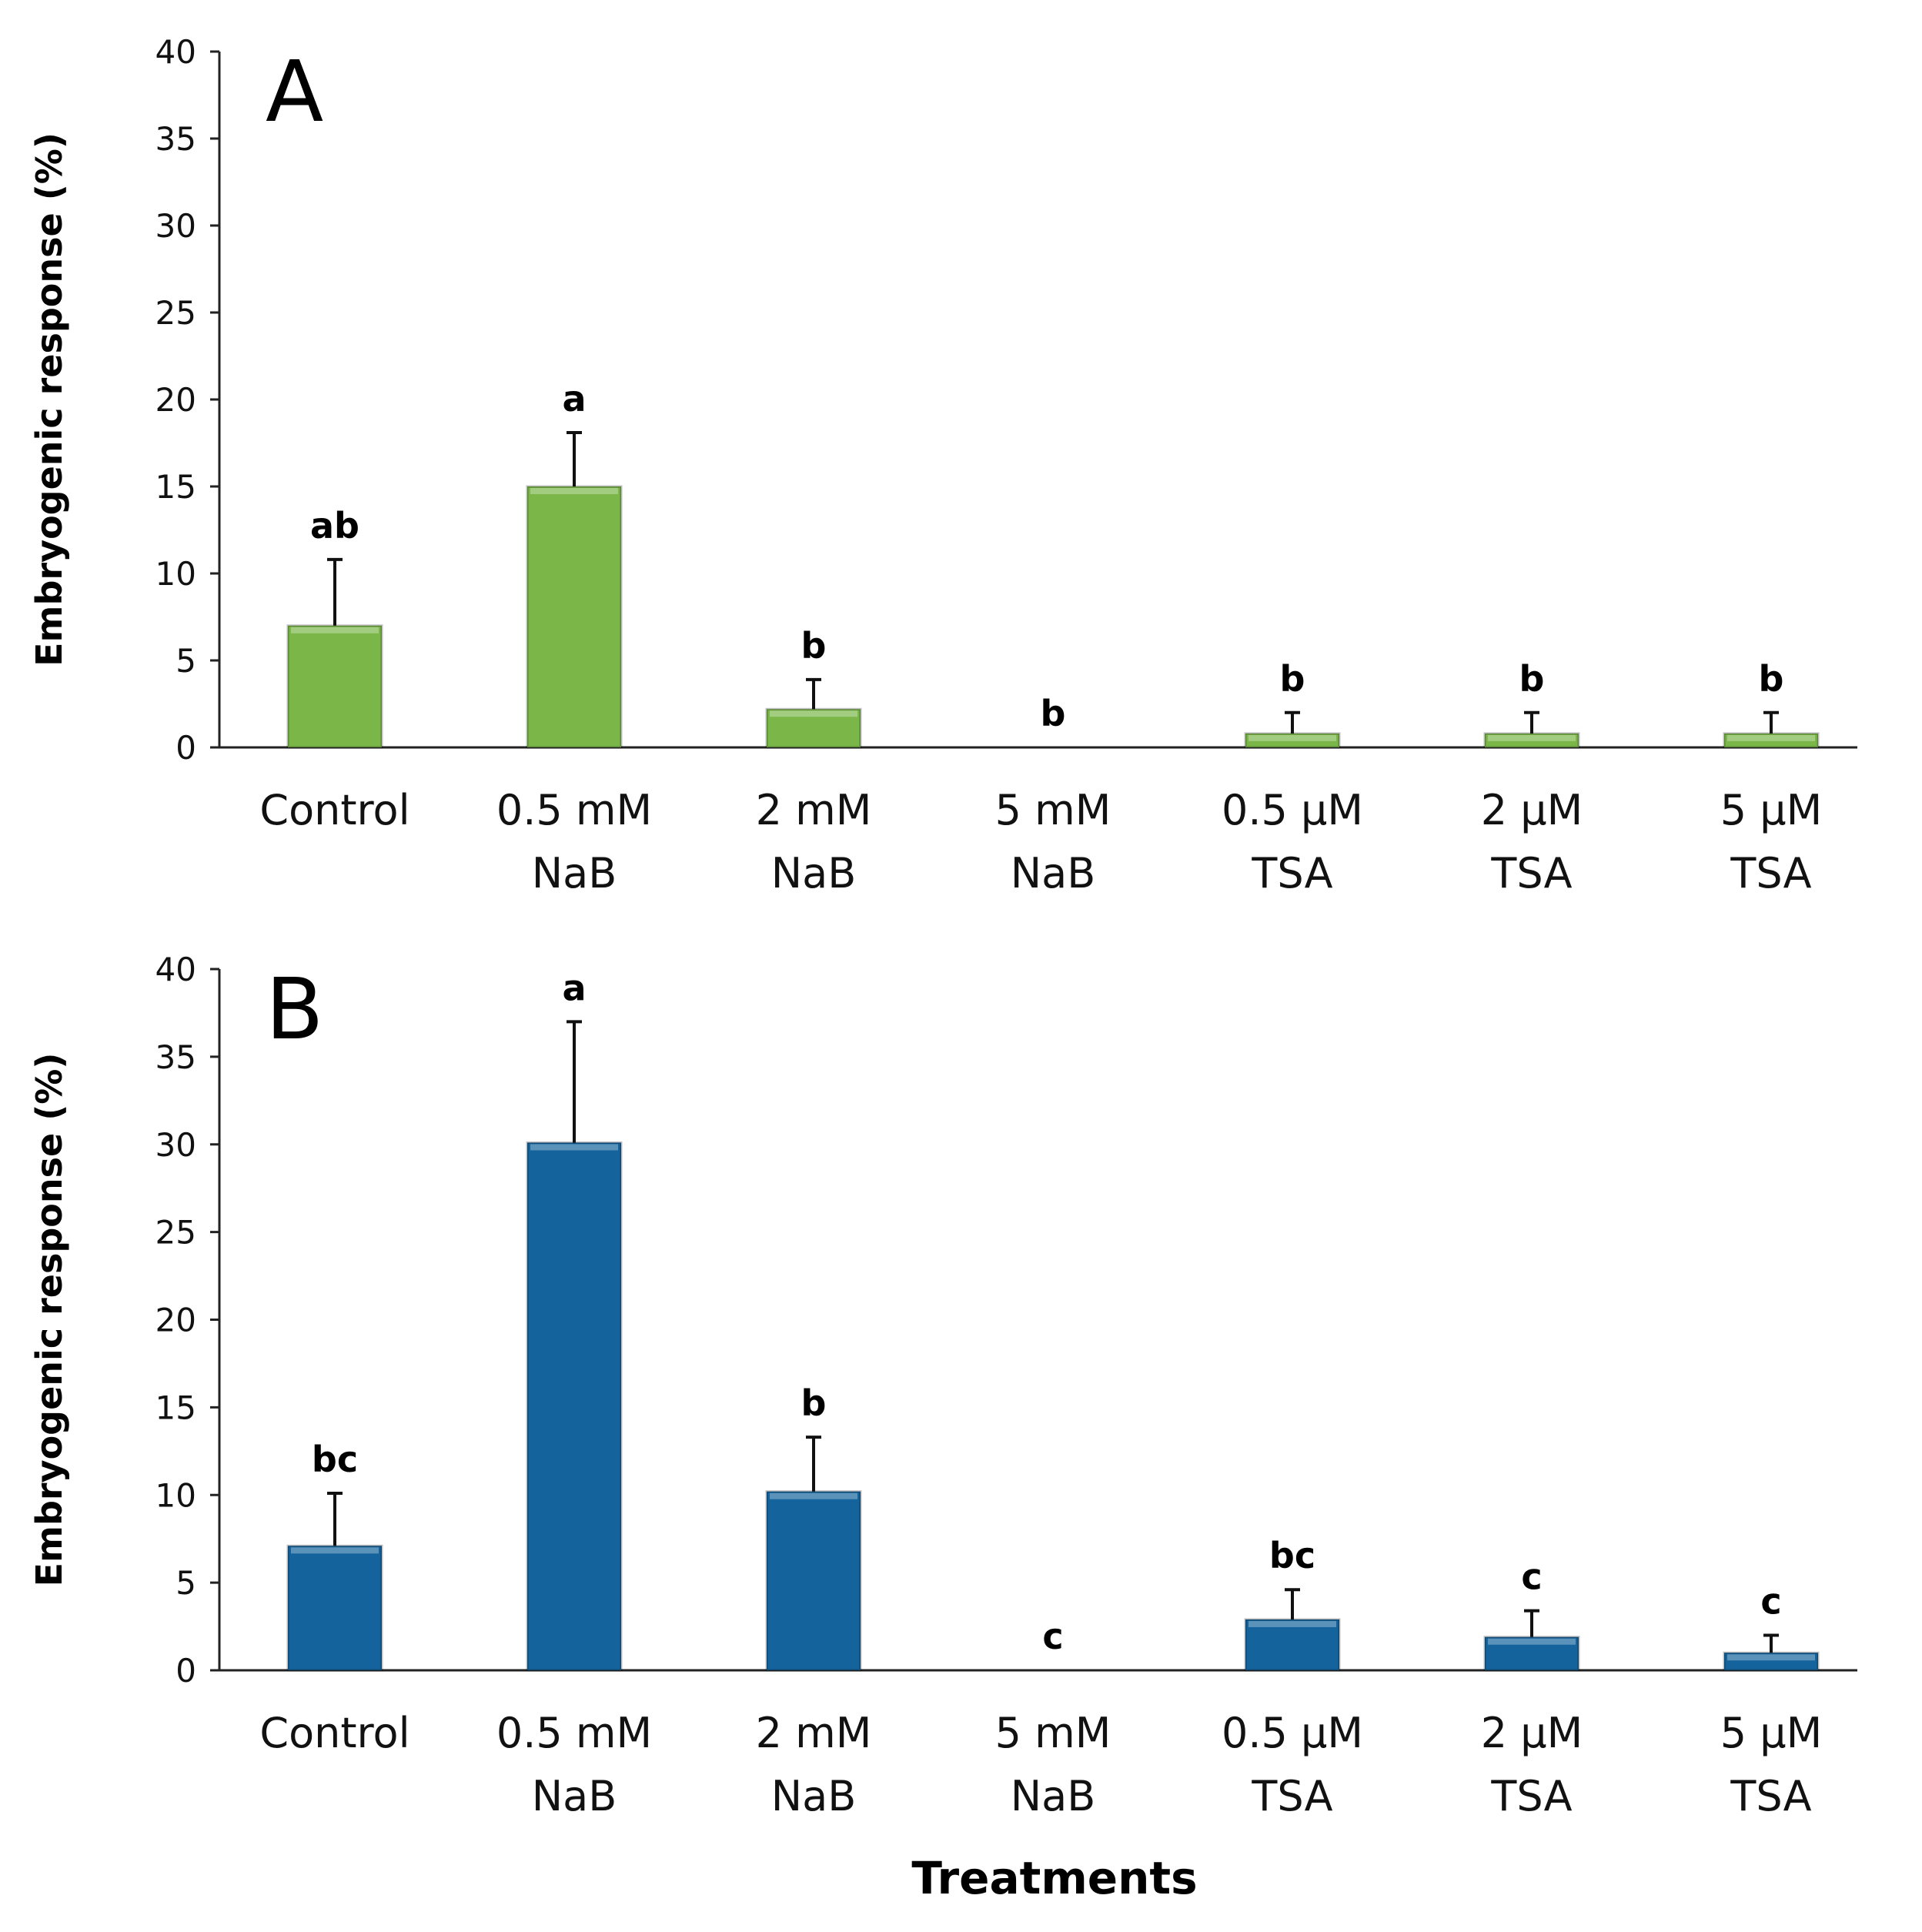 This screenshot has height=1932, width=1922. Describe the element at coordinates (175, 400) in the screenshot. I see `panel-a-y-tick-label: 20` at that location.